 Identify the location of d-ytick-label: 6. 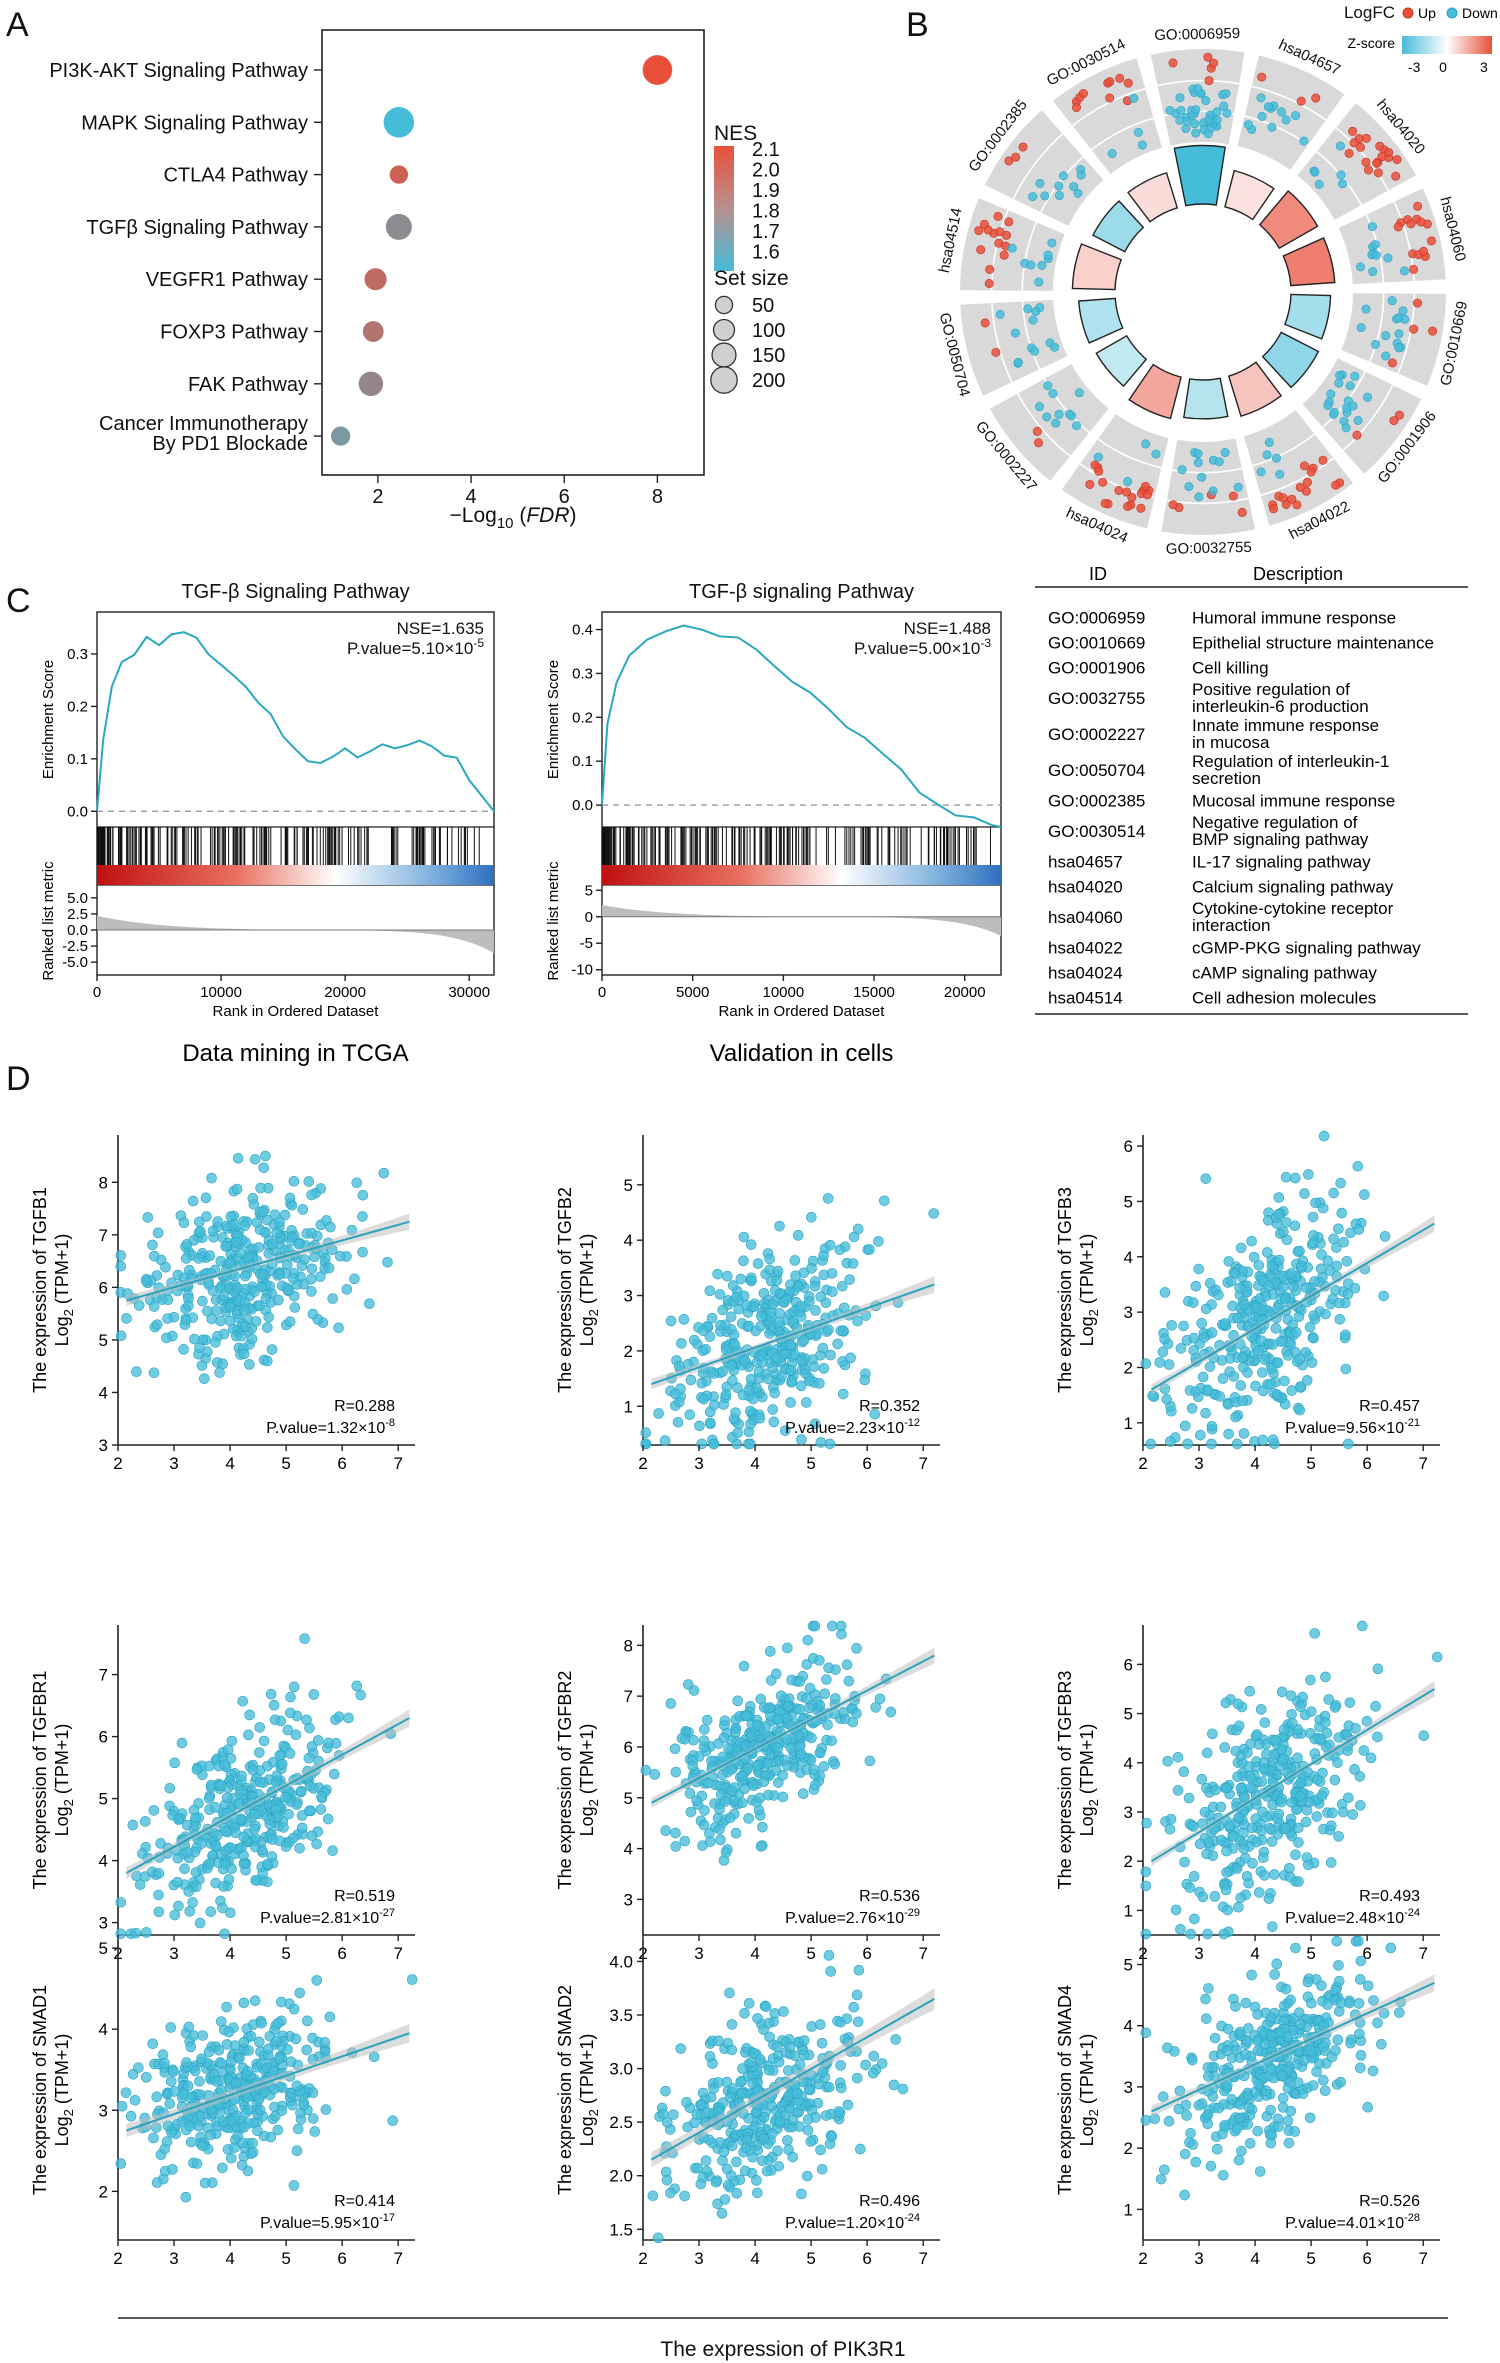
(103, 1737).